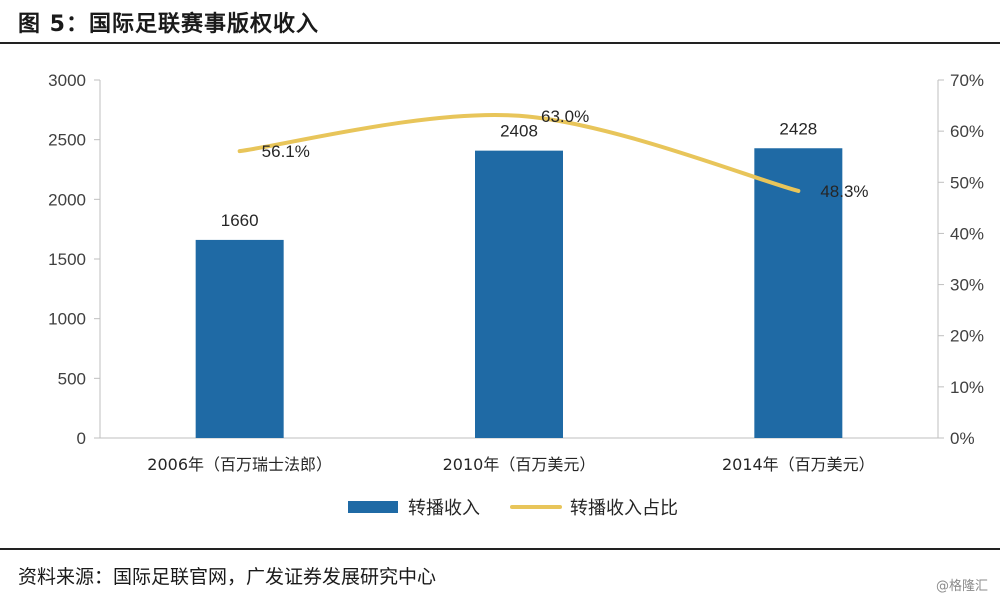  I want to click on left-tick-label: 1500, so click(67, 259).